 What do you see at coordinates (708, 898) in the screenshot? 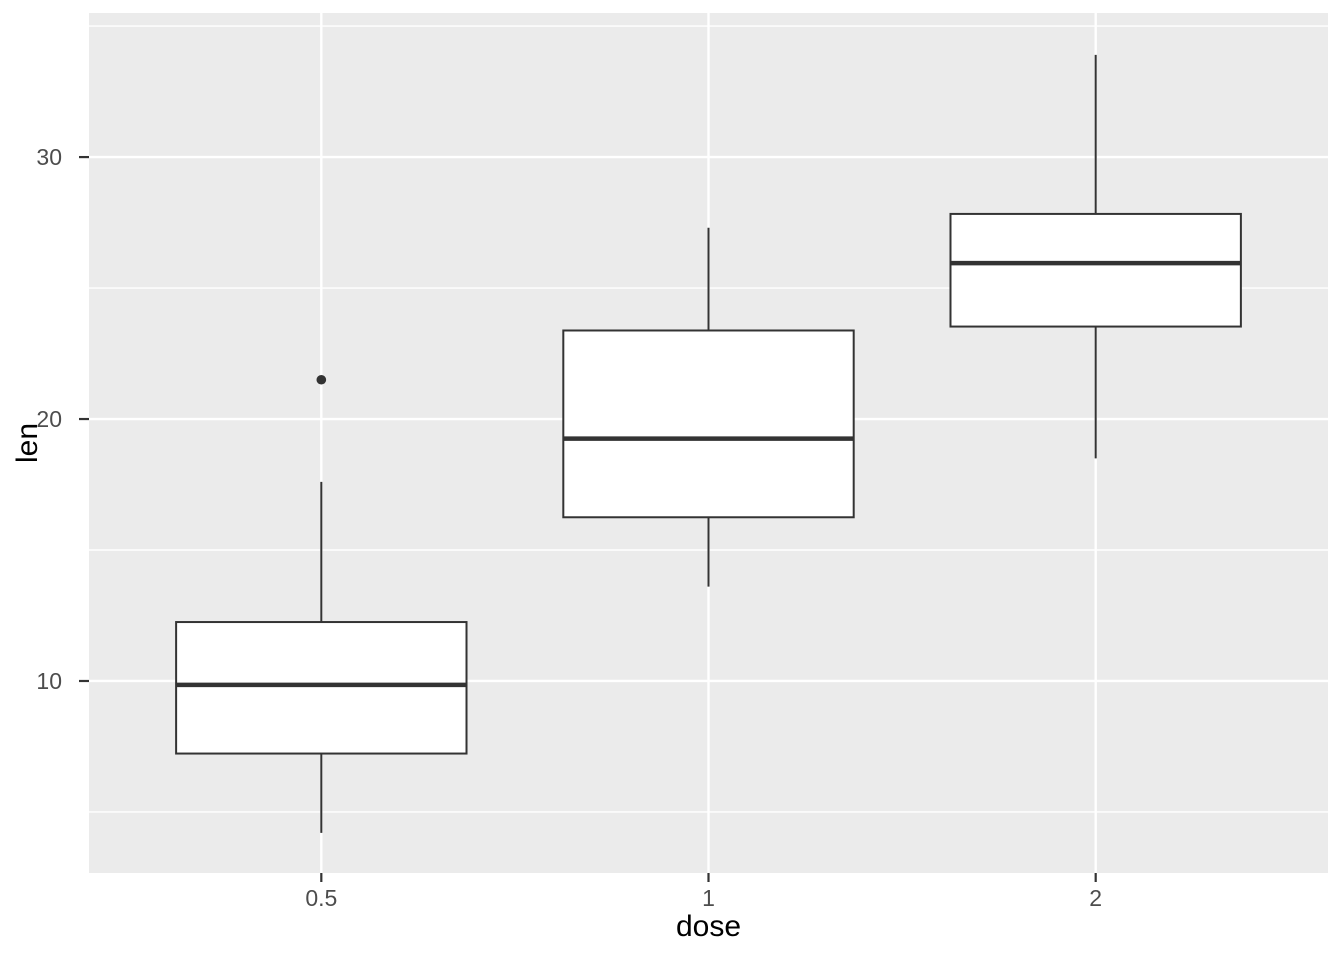
I see `x-tick-label: 1` at bounding box center [708, 898].